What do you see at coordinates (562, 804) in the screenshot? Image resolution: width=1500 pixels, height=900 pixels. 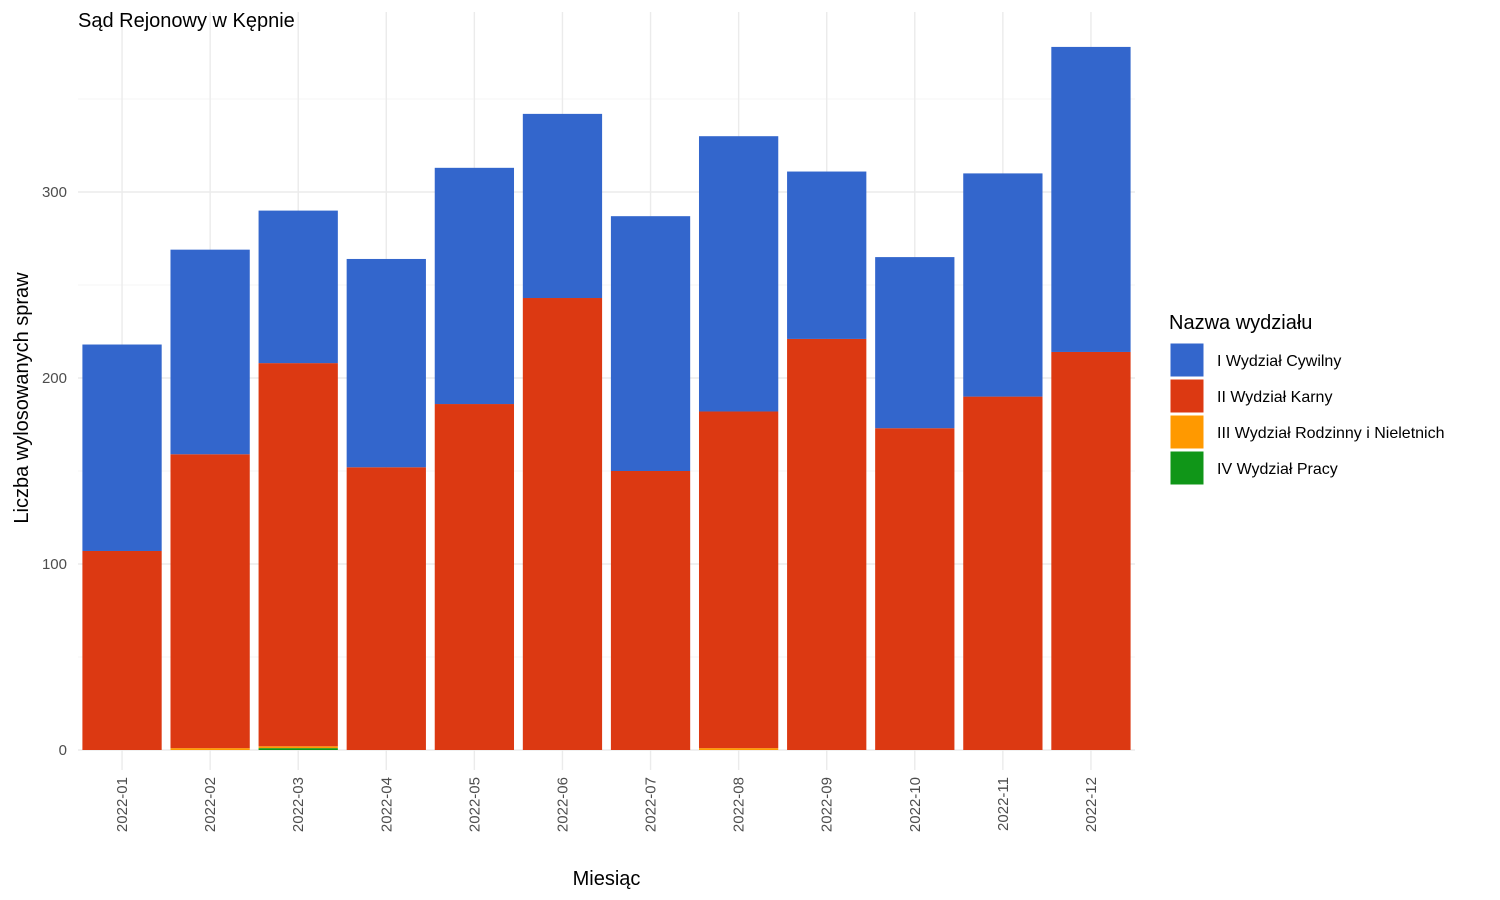 I see `x-tick-label: 2022-06` at bounding box center [562, 804].